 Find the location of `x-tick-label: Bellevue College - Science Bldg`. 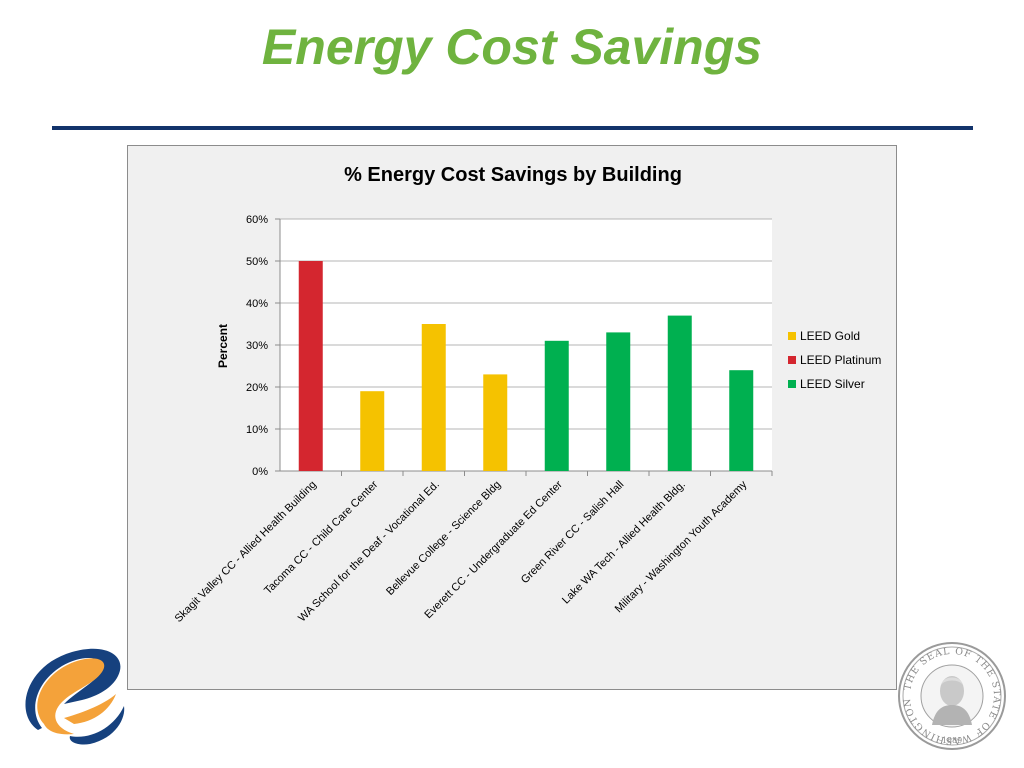

x-tick-label: Bellevue College - Science Bldg is located at coordinates (443, 538).